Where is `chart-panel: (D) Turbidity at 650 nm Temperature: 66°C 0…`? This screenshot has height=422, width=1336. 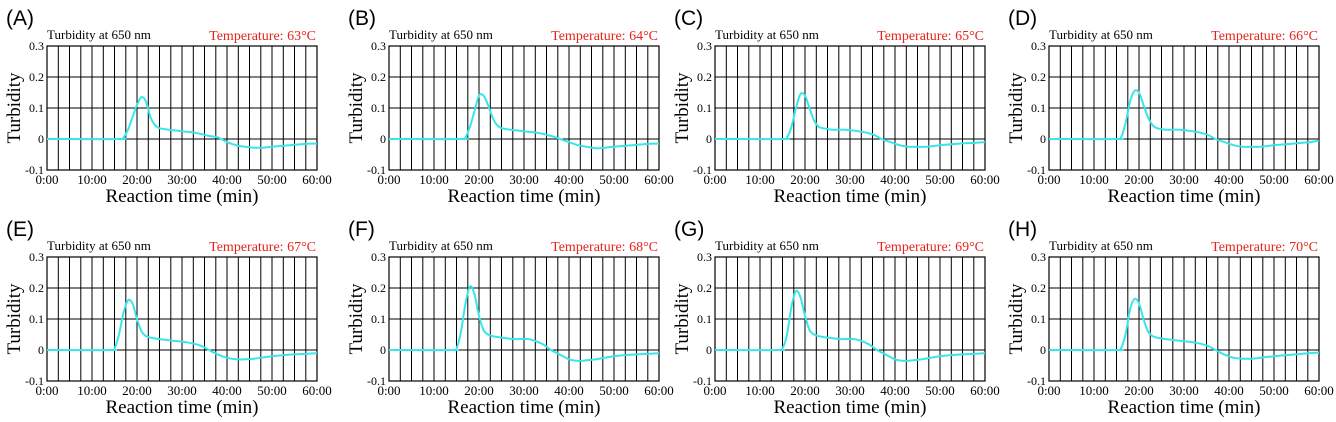
chart-panel: (D) Turbidity at 650 nm Temperature: 66°C 0… is located at coordinates (1170, 107).